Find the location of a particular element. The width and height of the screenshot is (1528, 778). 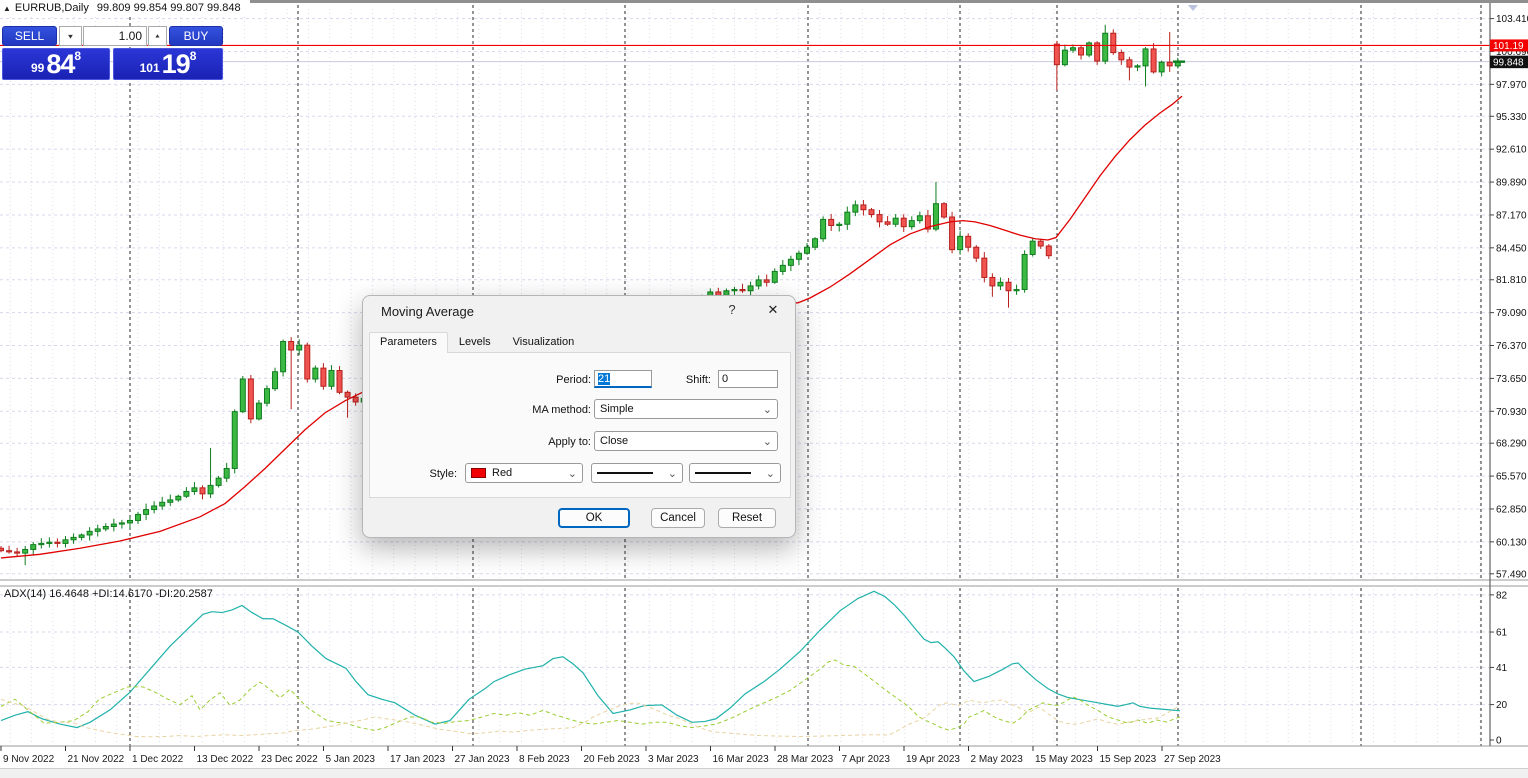

buy-price-panel: 101 19 8 is located at coordinates (168, 64).